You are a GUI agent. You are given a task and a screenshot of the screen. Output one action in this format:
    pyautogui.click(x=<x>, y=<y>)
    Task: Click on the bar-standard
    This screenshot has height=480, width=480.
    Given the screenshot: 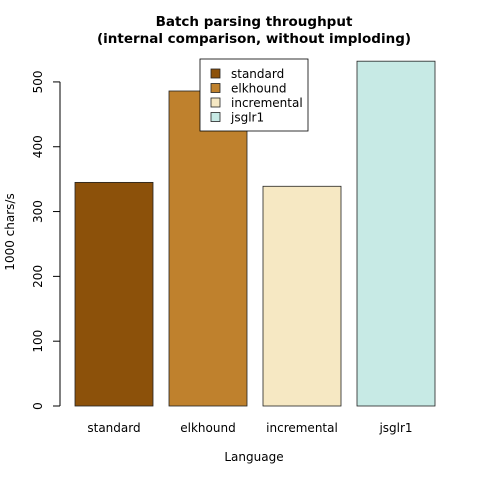 What is the action you would take?
    pyautogui.click(x=114, y=294)
    